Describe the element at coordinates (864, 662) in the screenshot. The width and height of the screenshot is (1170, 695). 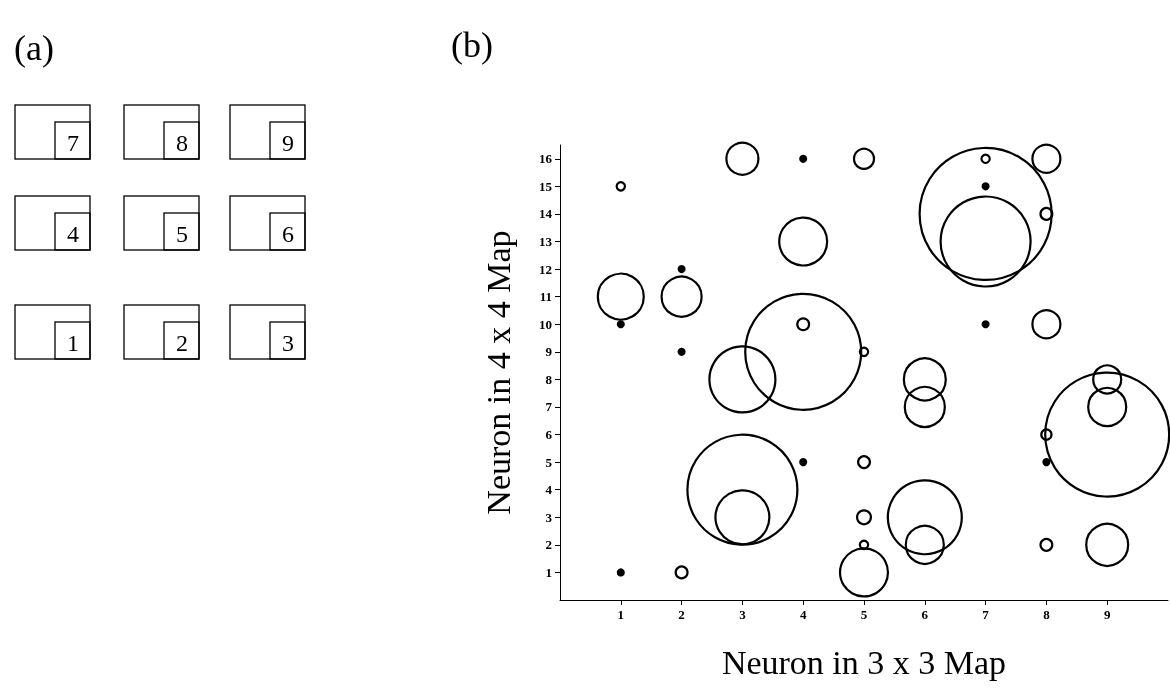
I see `x-axis-title: Neuron in 3 x 3 Map` at that location.